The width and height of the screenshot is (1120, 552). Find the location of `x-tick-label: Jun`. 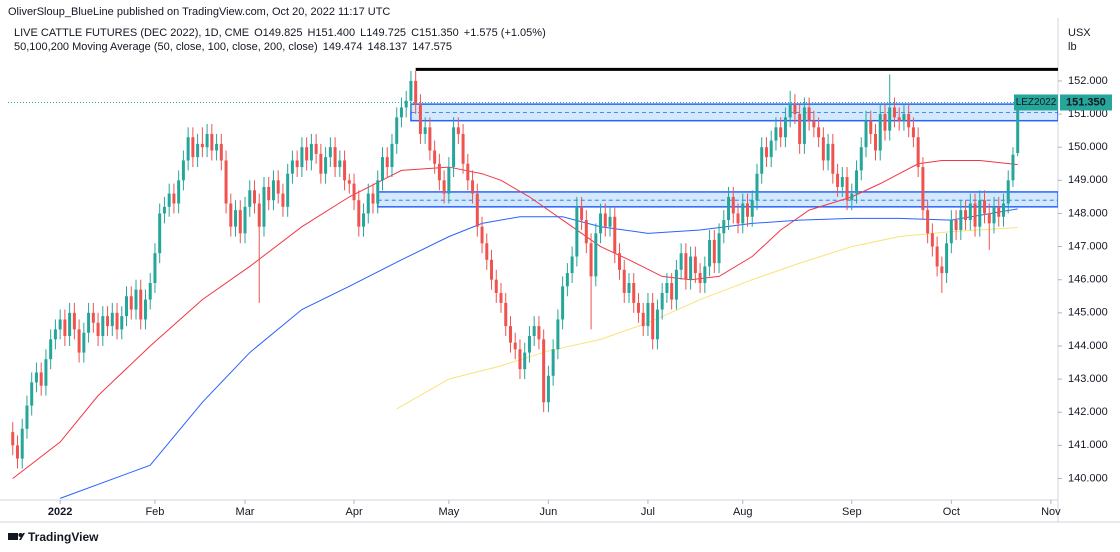

x-tick-label: Jun is located at coordinates (549, 512).